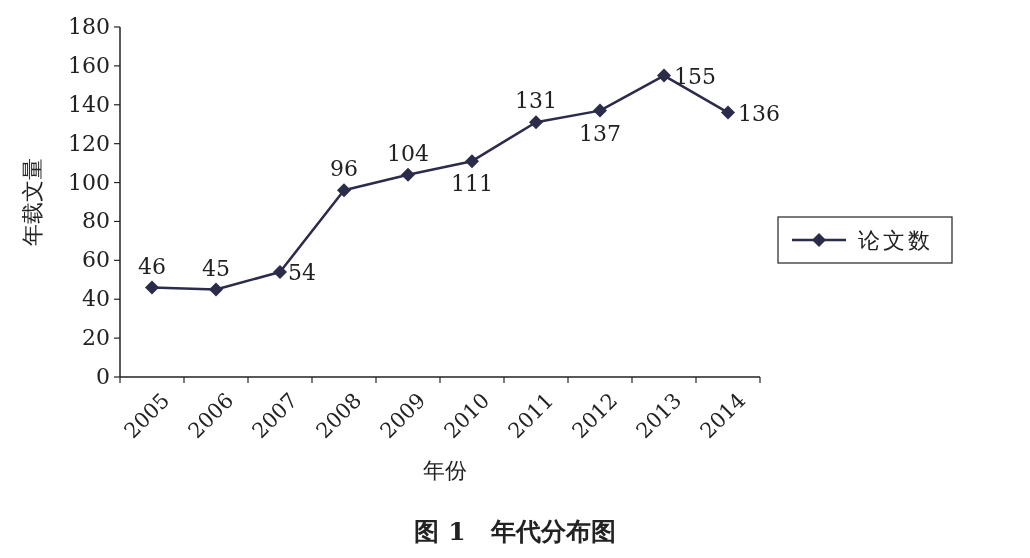 This screenshot has width=1030, height=558. I want to click on data-label: 96, so click(344, 169).